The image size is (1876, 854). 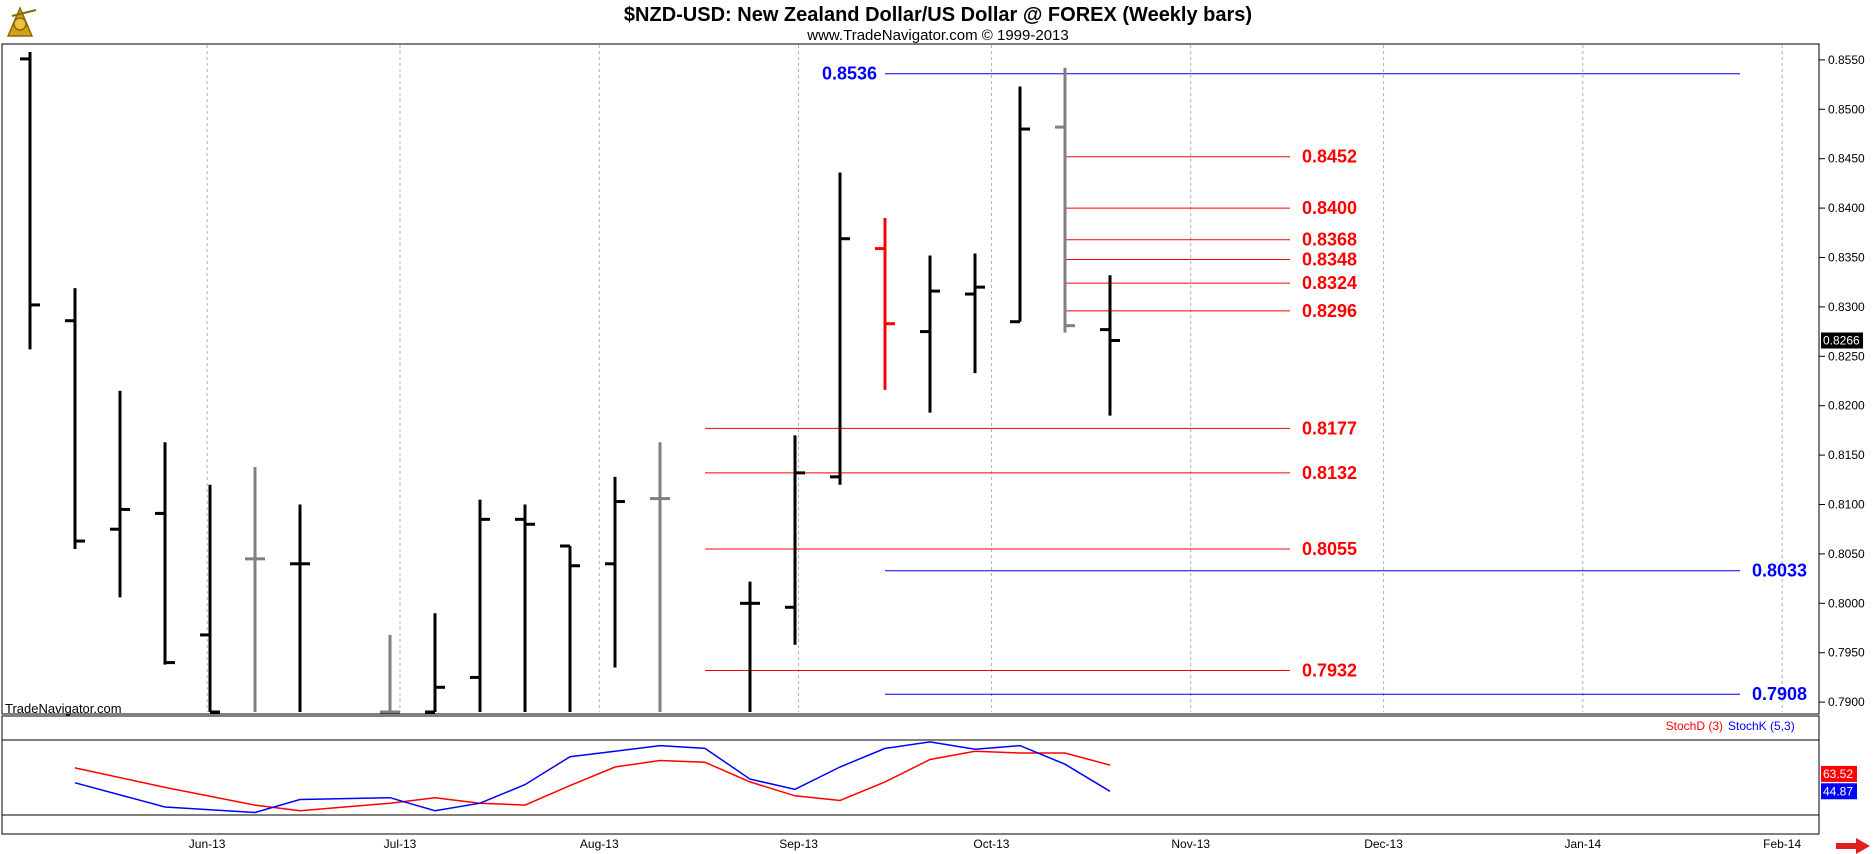 What do you see at coordinates (1846, 109) in the screenshot?
I see `y-tick-label: 0.8500` at bounding box center [1846, 109].